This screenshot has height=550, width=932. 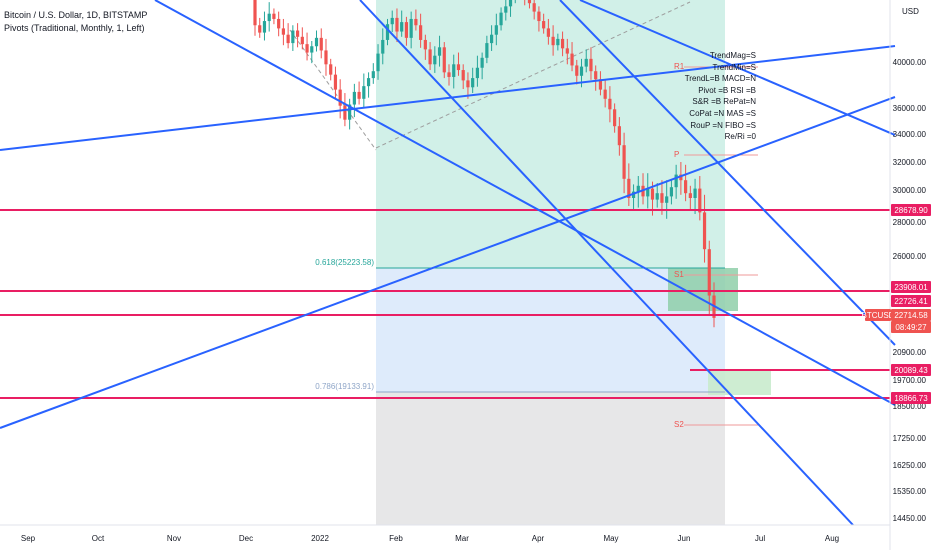 I want to click on signal-row: TrendMag=S, so click(x=732, y=55).